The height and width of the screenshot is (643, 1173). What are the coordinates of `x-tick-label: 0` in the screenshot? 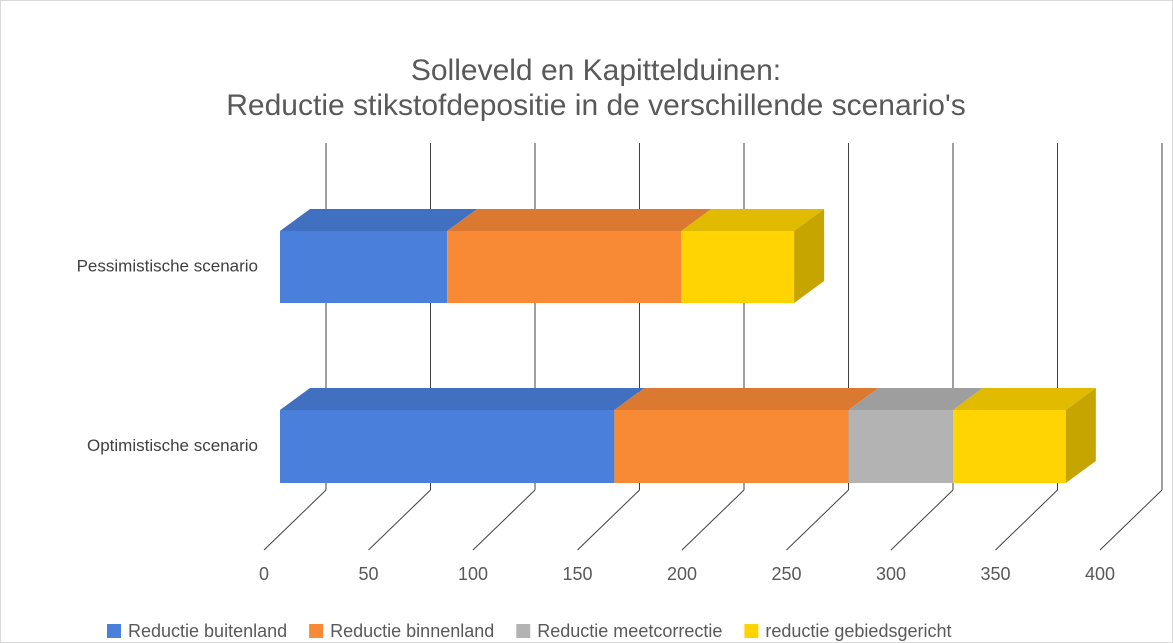 It's located at (264, 574).